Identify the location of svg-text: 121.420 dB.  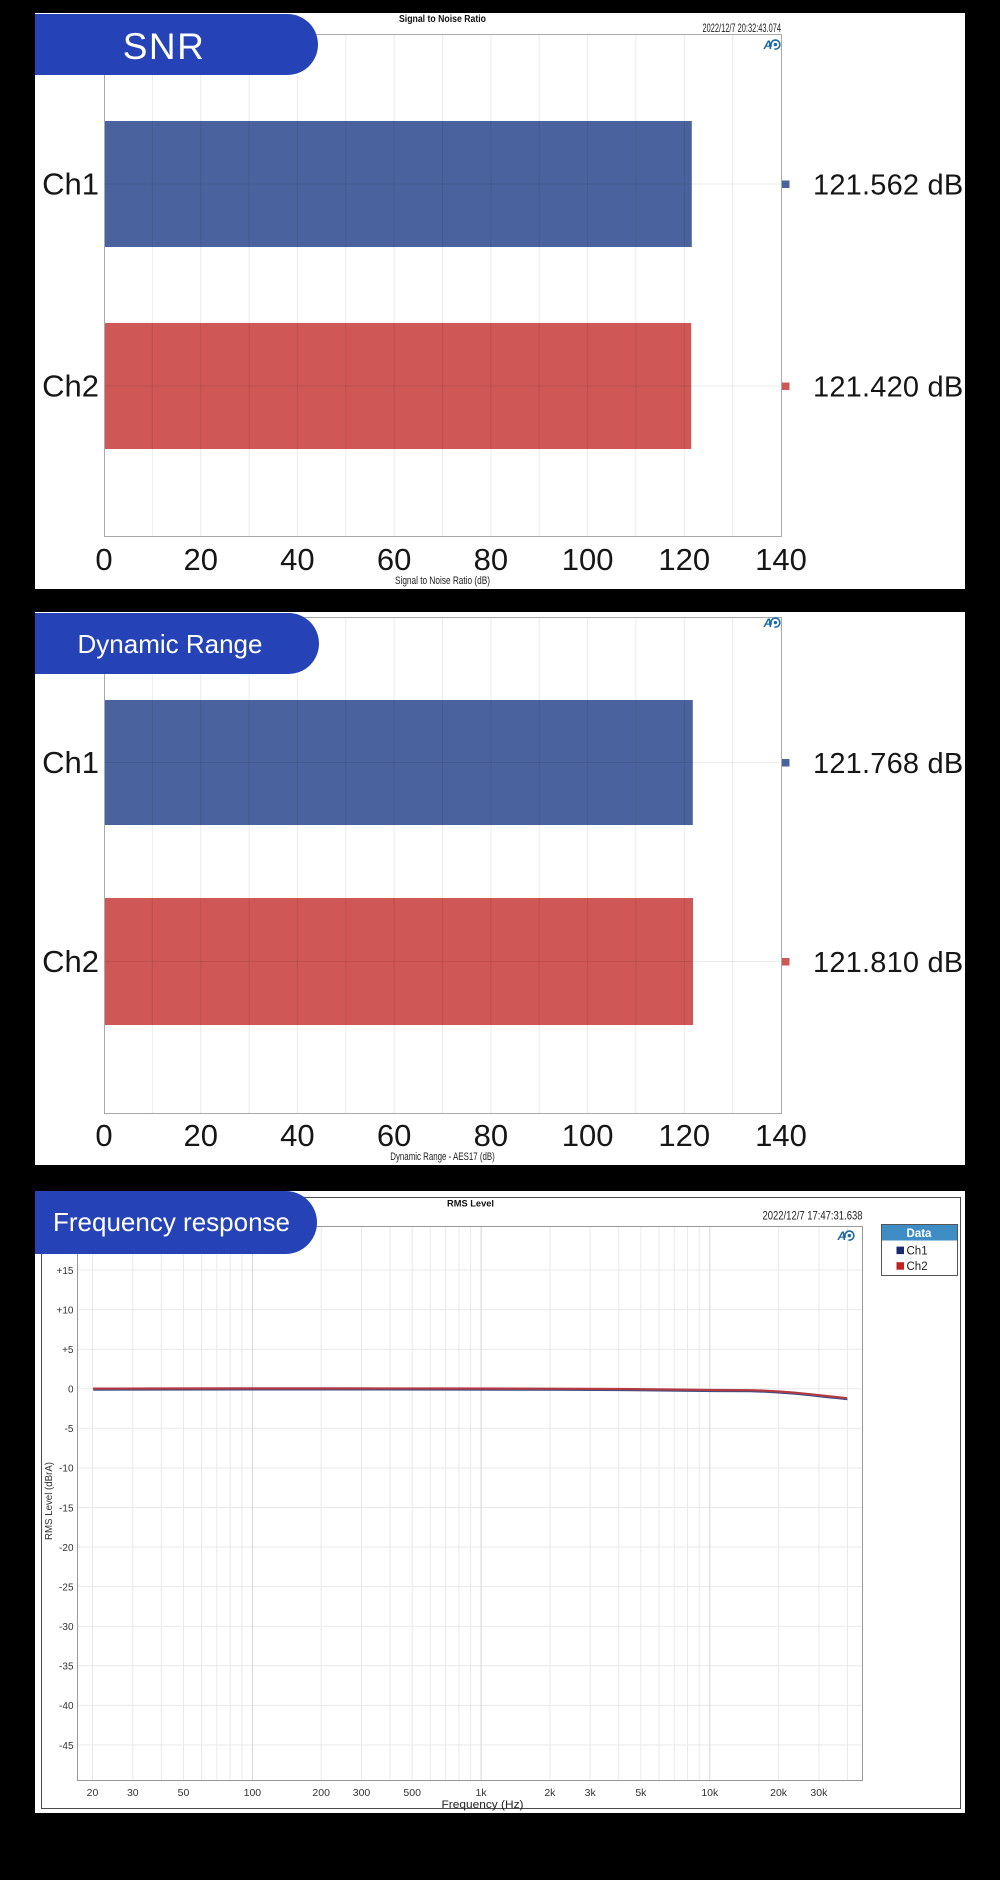
(888, 388).